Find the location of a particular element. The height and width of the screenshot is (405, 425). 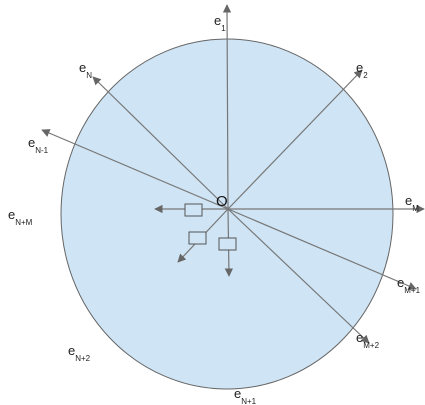

vector-eM2 is located at coordinates (298, 276).